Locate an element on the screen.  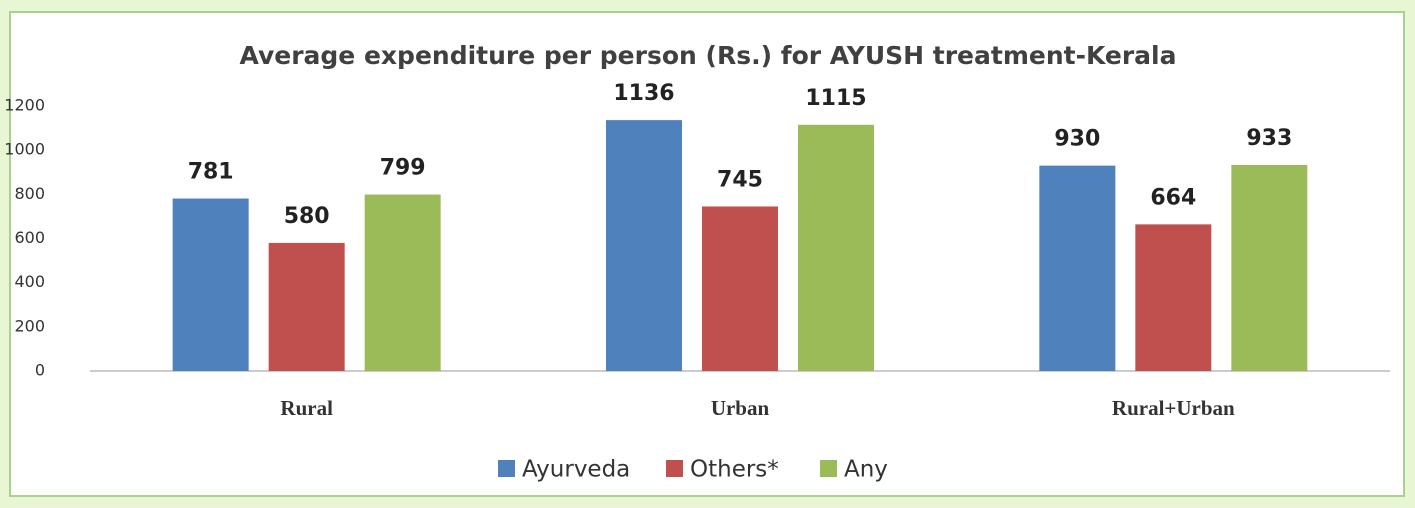
y-tick-label: 0 is located at coordinates (40, 370).